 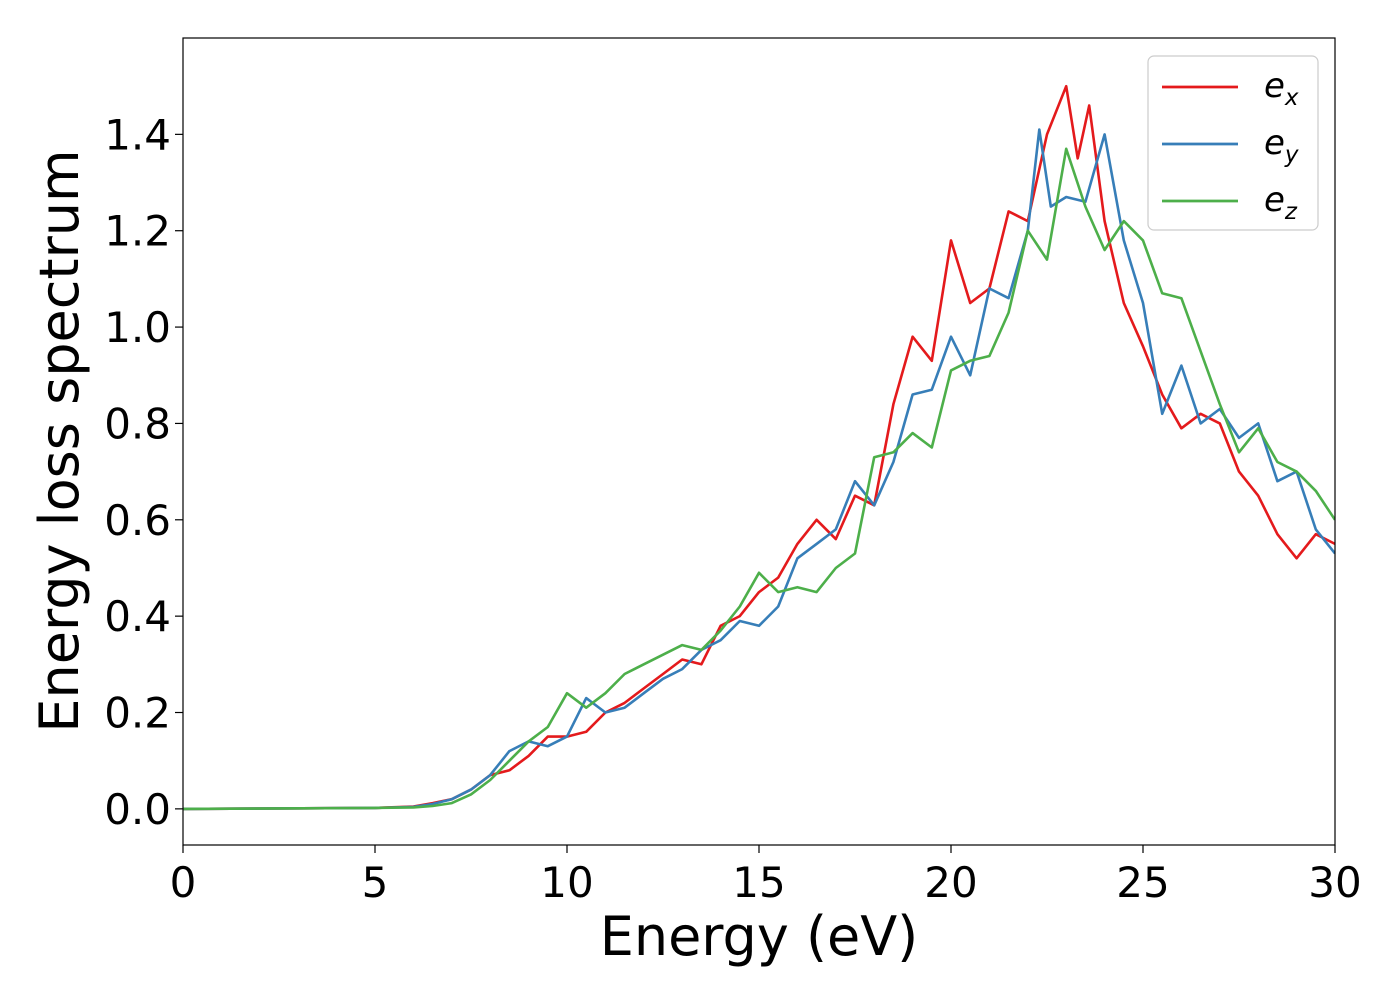 What do you see at coordinates (137, 134) in the screenshot?
I see `y-tick-label: 1.4` at bounding box center [137, 134].